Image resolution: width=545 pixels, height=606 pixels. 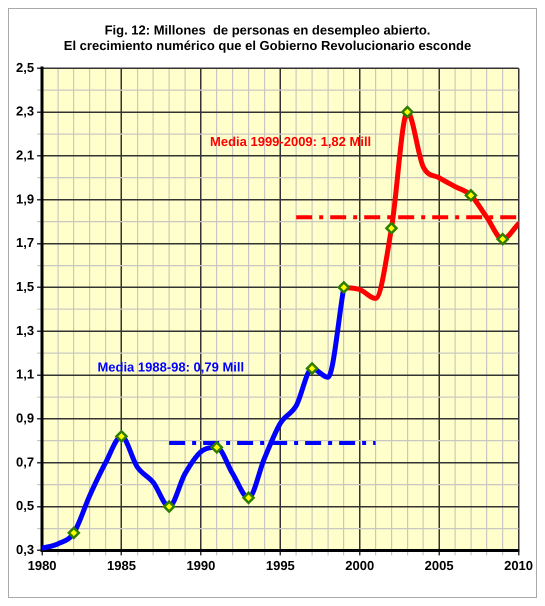 I want to click on y-tick-label: 1,7, so click(x=25, y=242).